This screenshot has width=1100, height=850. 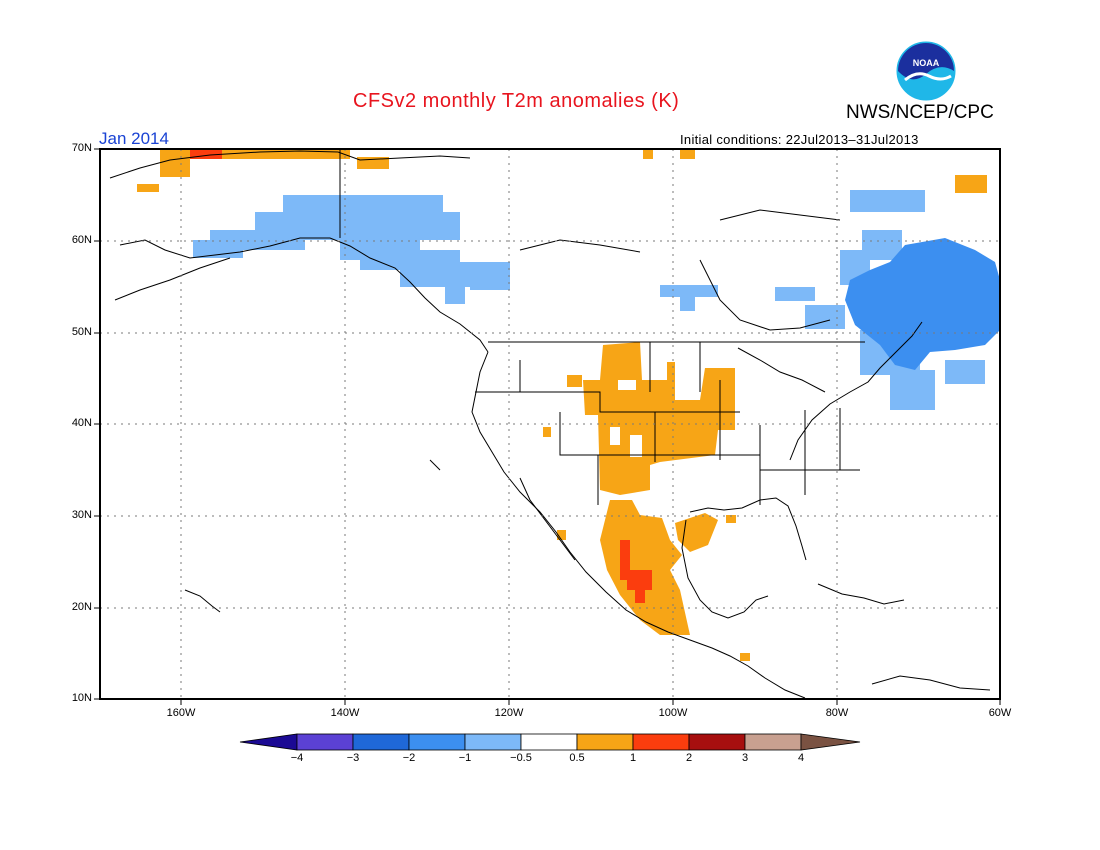 What do you see at coordinates (519, 262) in the screenshot?
I see `cool-anomaly-alaska` at bounding box center [519, 262].